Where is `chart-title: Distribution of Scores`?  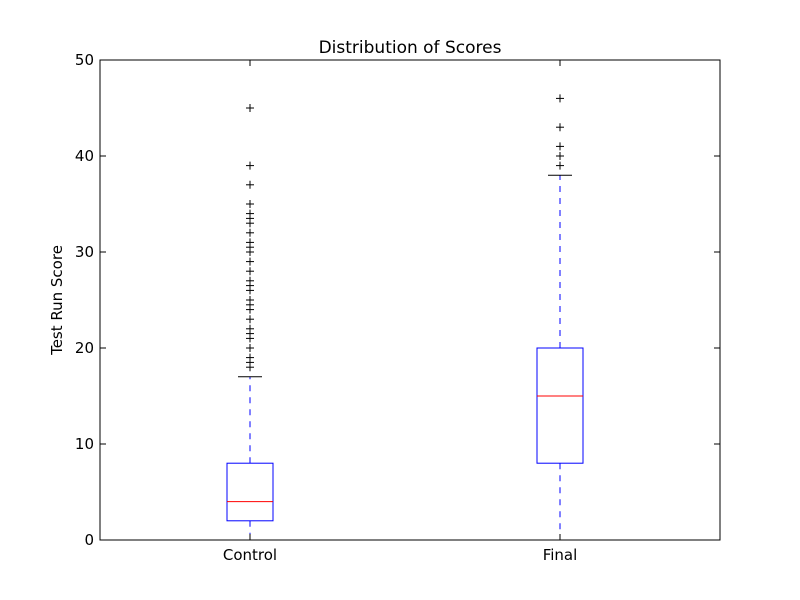
chart-title: Distribution of Scores is located at coordinates (410, 48).